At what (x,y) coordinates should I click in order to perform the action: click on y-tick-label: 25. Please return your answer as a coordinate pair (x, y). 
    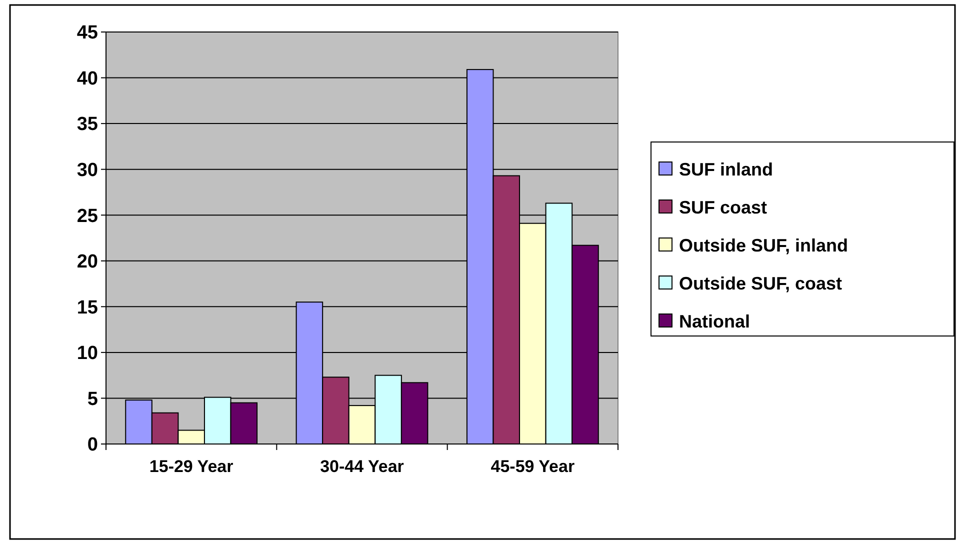
    Looking at the image, I should click on (87, 216).